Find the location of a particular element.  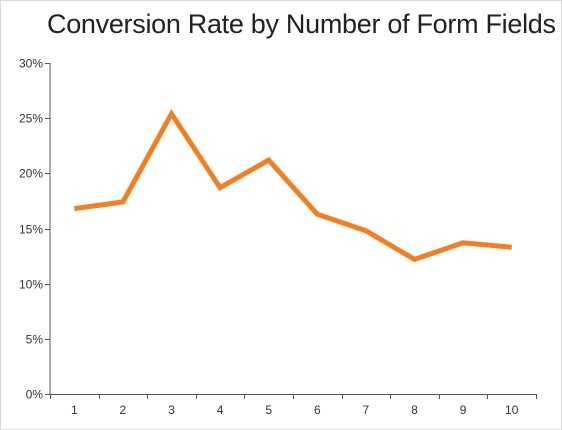

y-tick-label: 30% is located at coordinates (31, 64).